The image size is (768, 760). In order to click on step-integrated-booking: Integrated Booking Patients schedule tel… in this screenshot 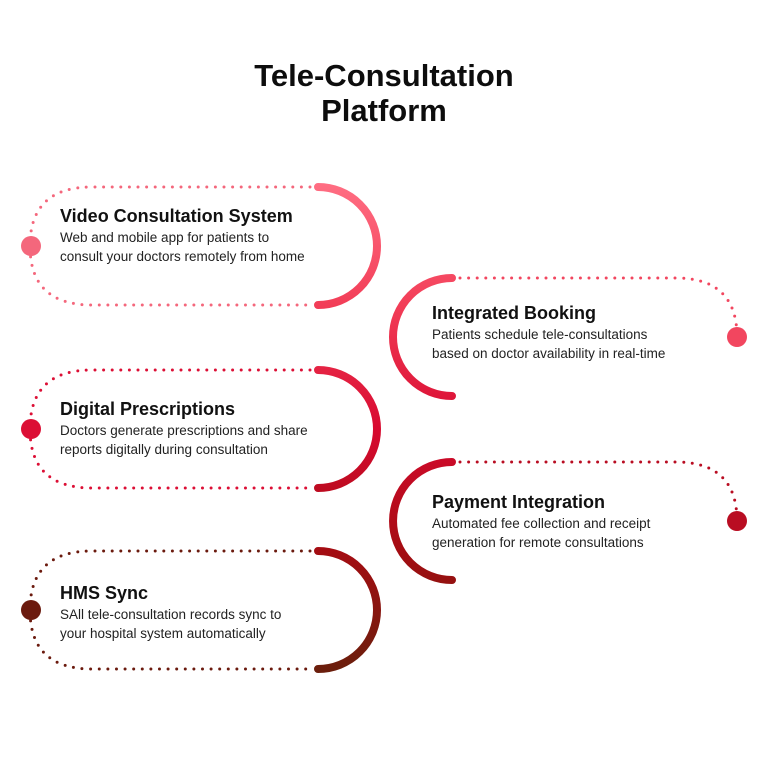, I will do `click(582, 332)`.